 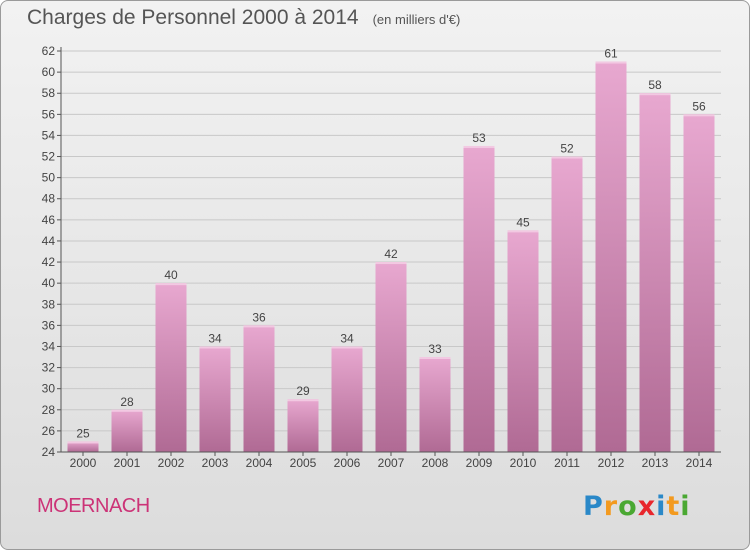 I want to click on bar-2000, so click(x=83, y=446).